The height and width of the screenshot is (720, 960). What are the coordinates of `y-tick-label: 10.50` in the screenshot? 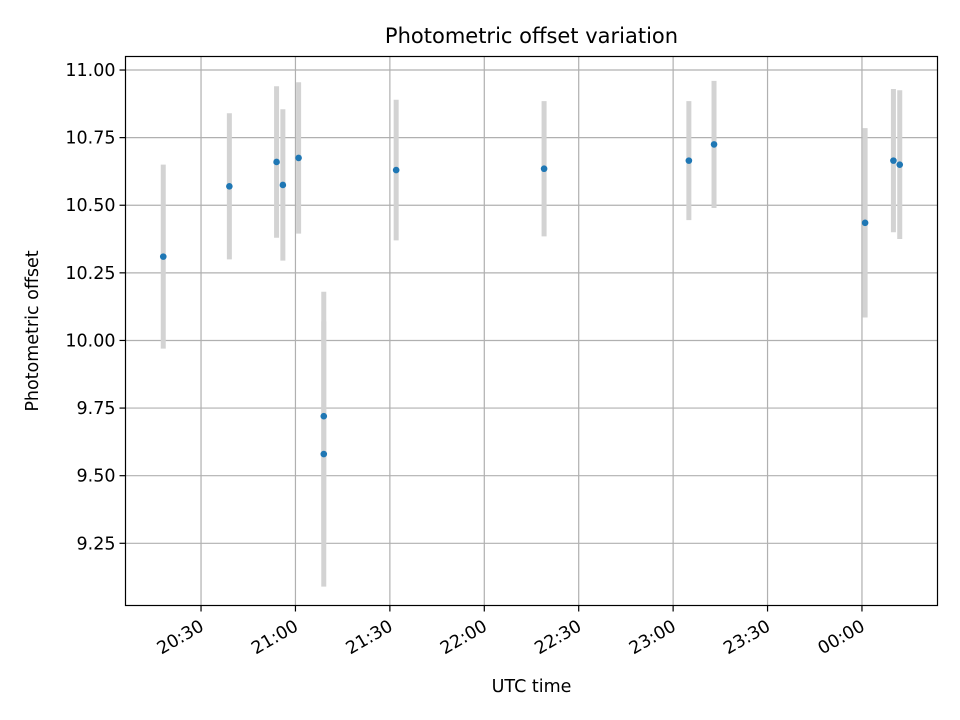 It's located at (90, 206).